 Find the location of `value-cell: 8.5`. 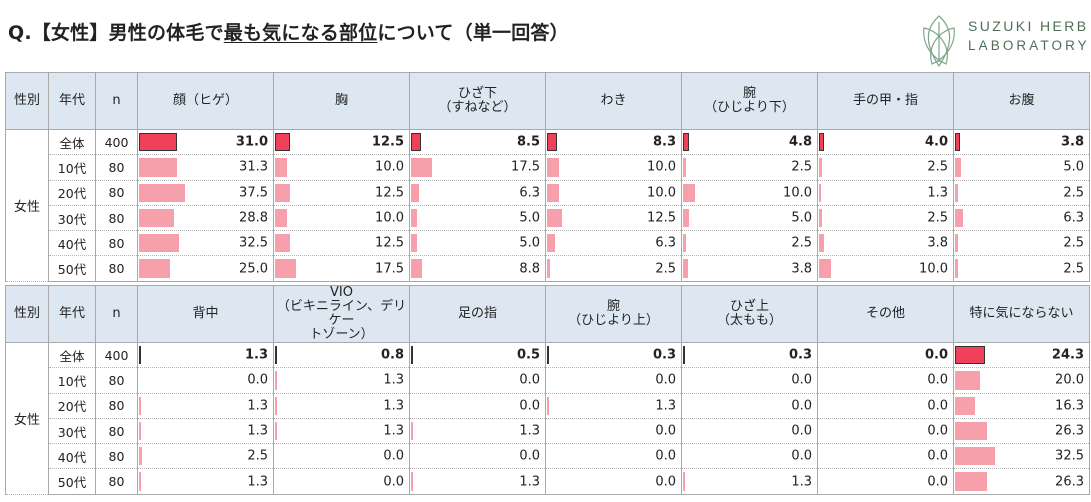

value-cell: 8.5 is located at coordinates (477, 142).